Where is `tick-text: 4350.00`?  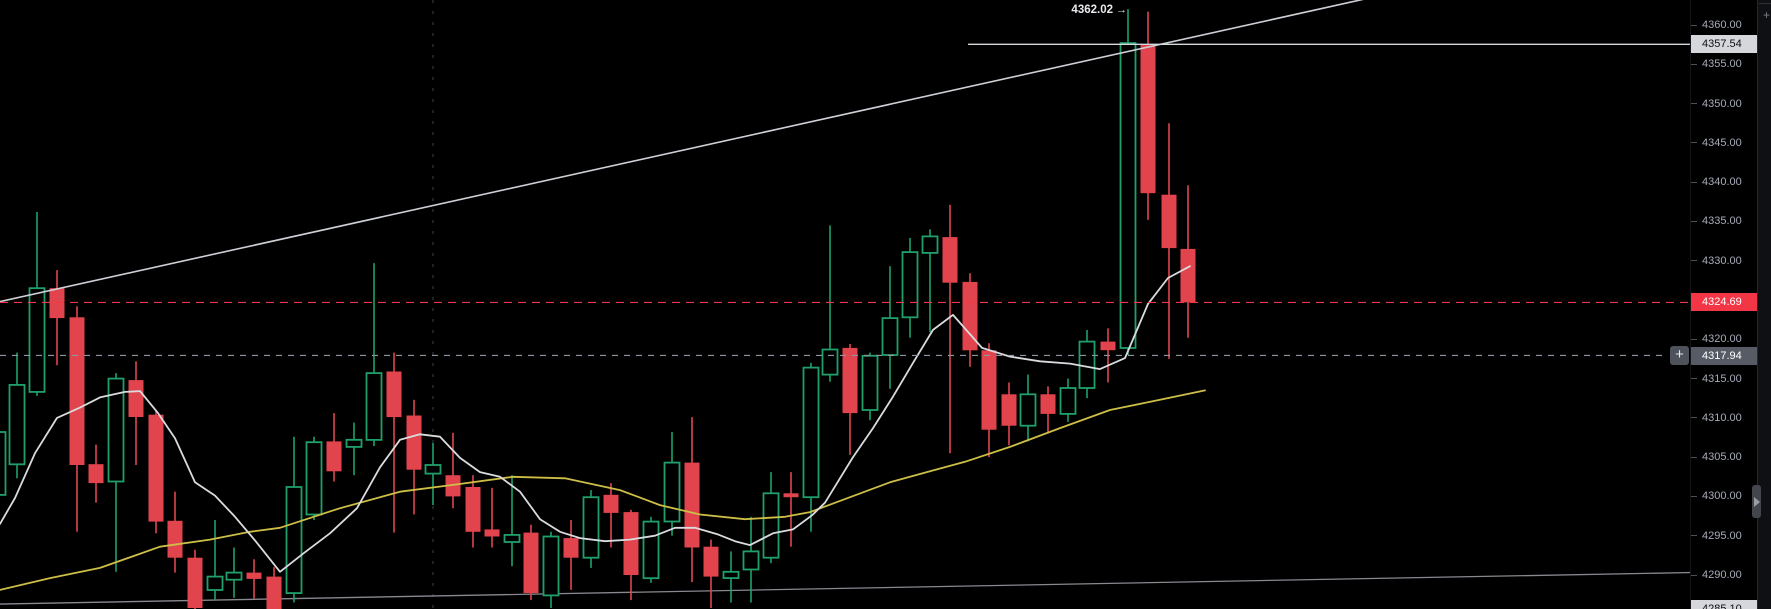
tick-text: 4350.00 is located at coordinates (1722, 103).